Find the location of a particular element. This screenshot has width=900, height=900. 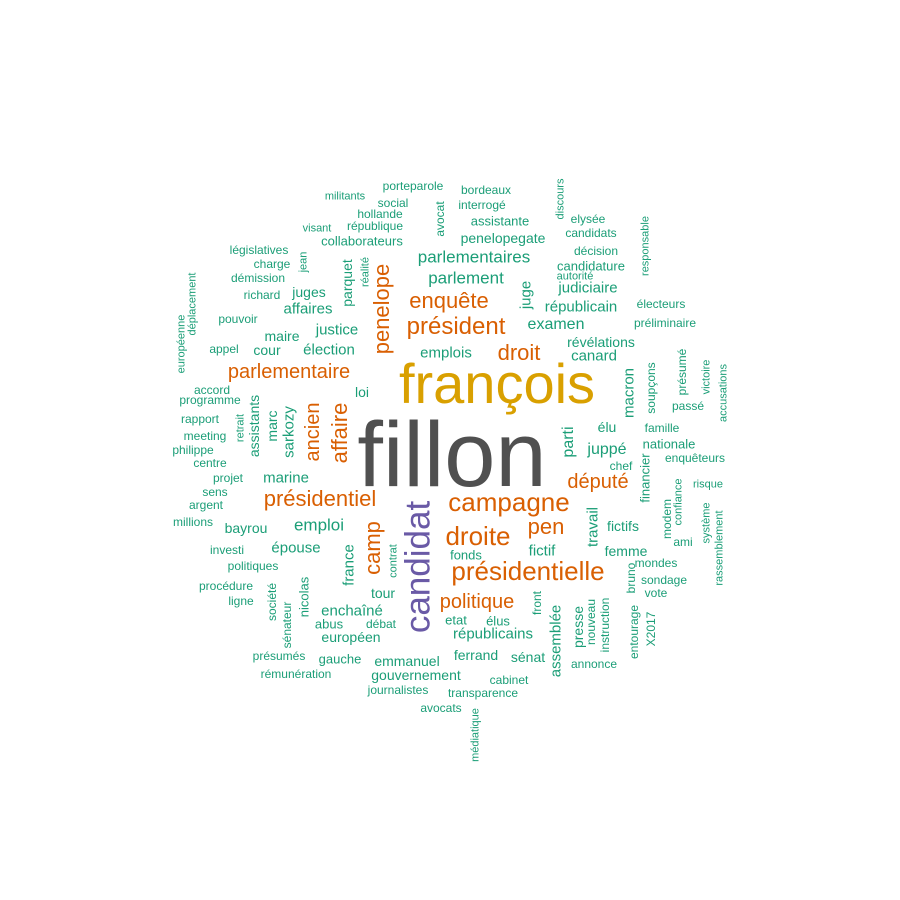

word-projet: projet is located at coordinates (228, 478).